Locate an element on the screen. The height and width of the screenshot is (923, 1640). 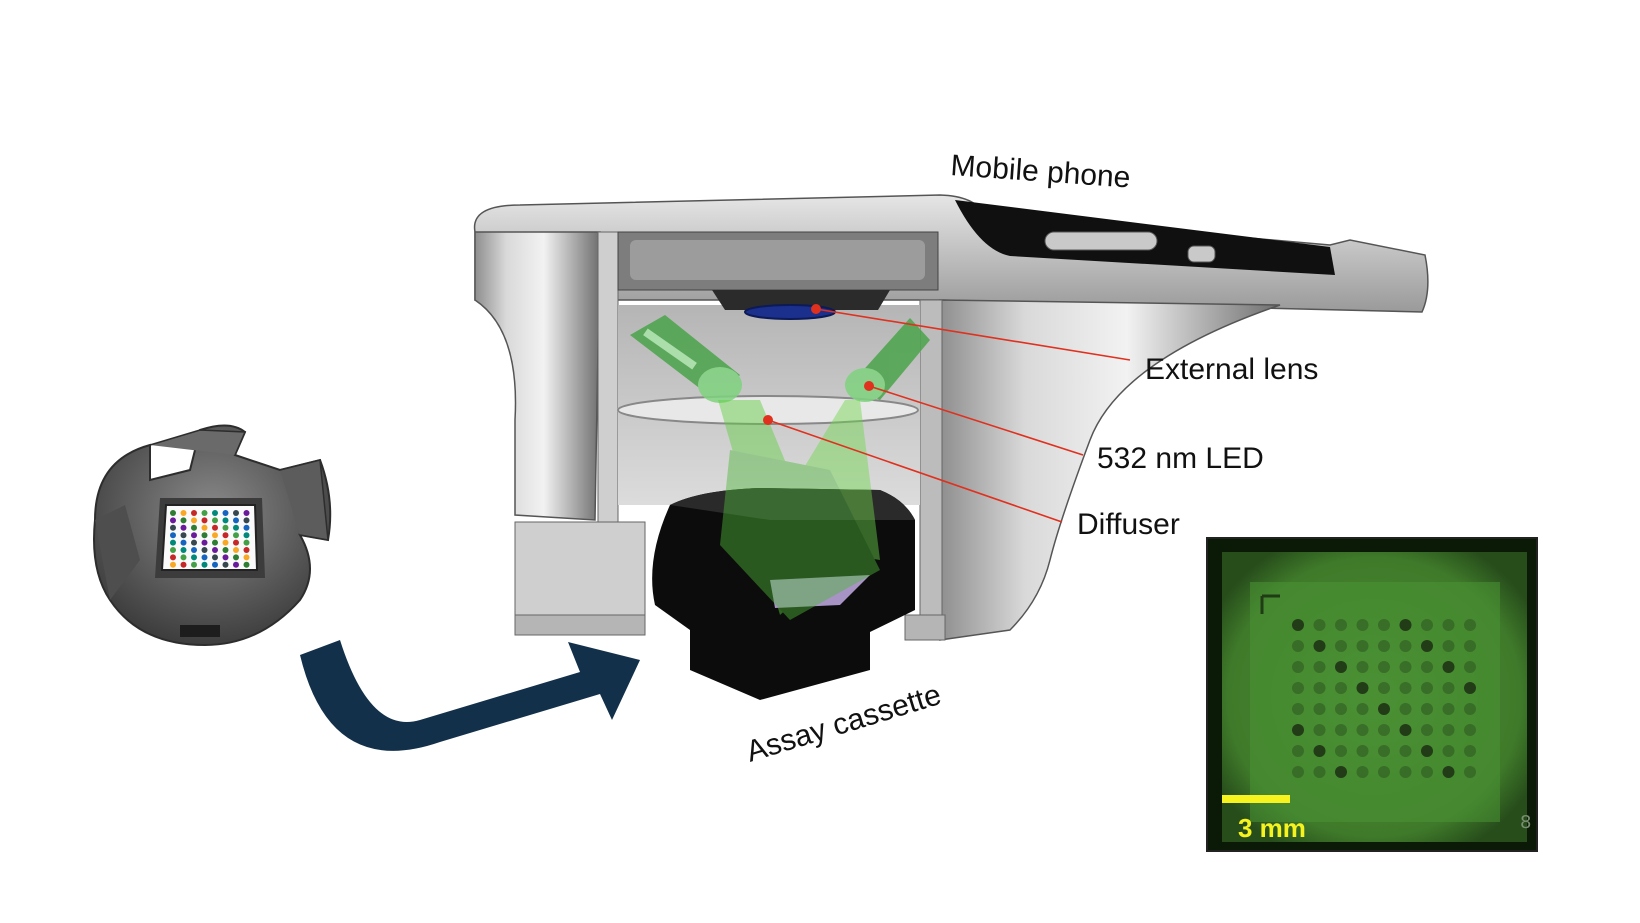
scale-bar is located at coordinates (1256, 799).